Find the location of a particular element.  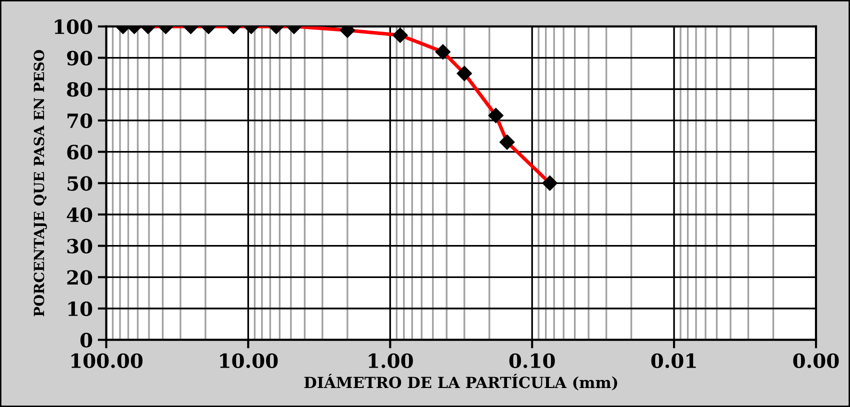

y-tick-label: 90 is located at coordinates (79, 58).